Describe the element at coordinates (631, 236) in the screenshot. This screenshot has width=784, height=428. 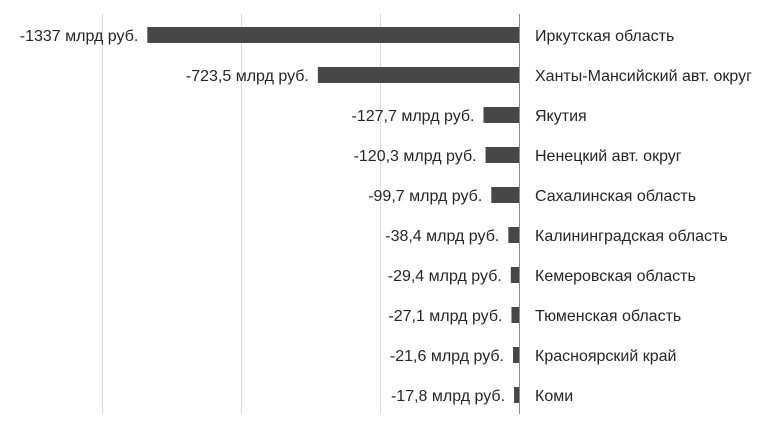
I see `category-label: Калининградская область` at that location.